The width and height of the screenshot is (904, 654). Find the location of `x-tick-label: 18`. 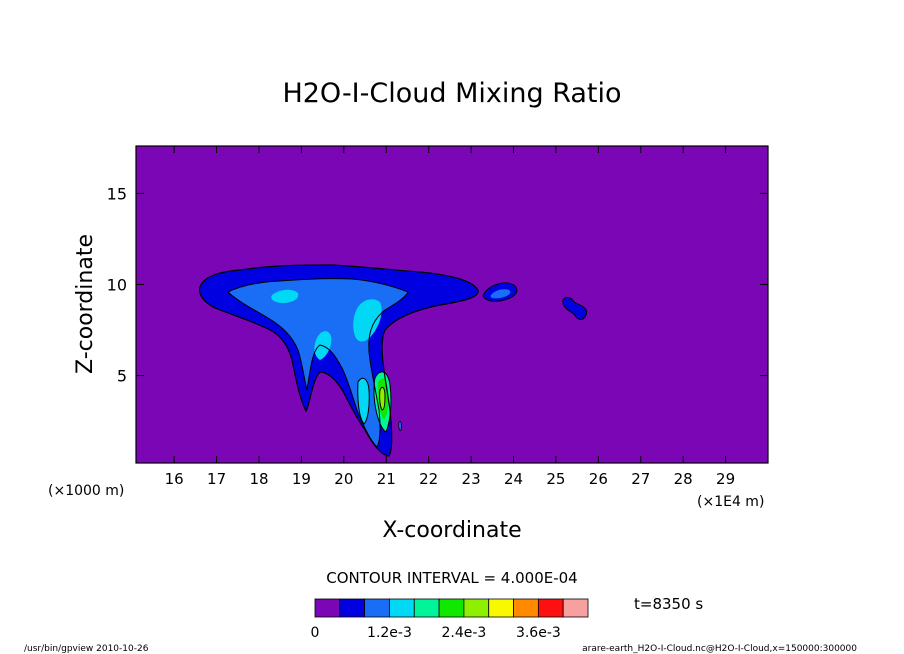

x-tick-label: 18 is located at coordinates (258, 479).